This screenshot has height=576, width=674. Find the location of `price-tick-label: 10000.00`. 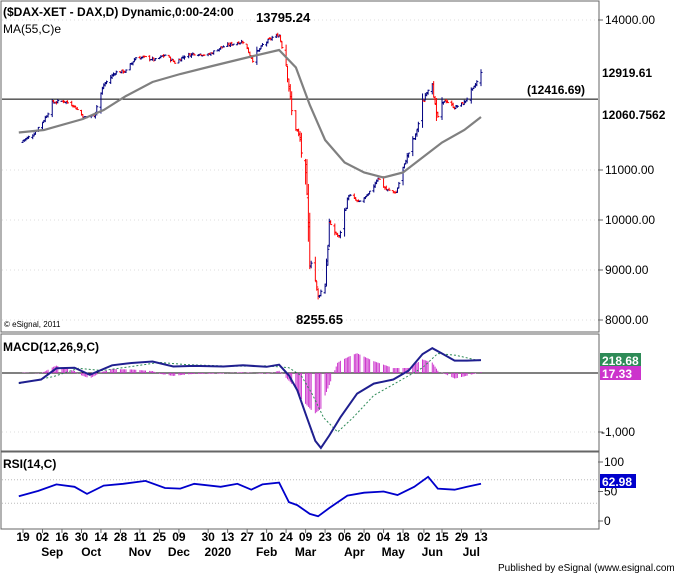

price-tick-label: 10000.00 is located at coordinates (630, 220).